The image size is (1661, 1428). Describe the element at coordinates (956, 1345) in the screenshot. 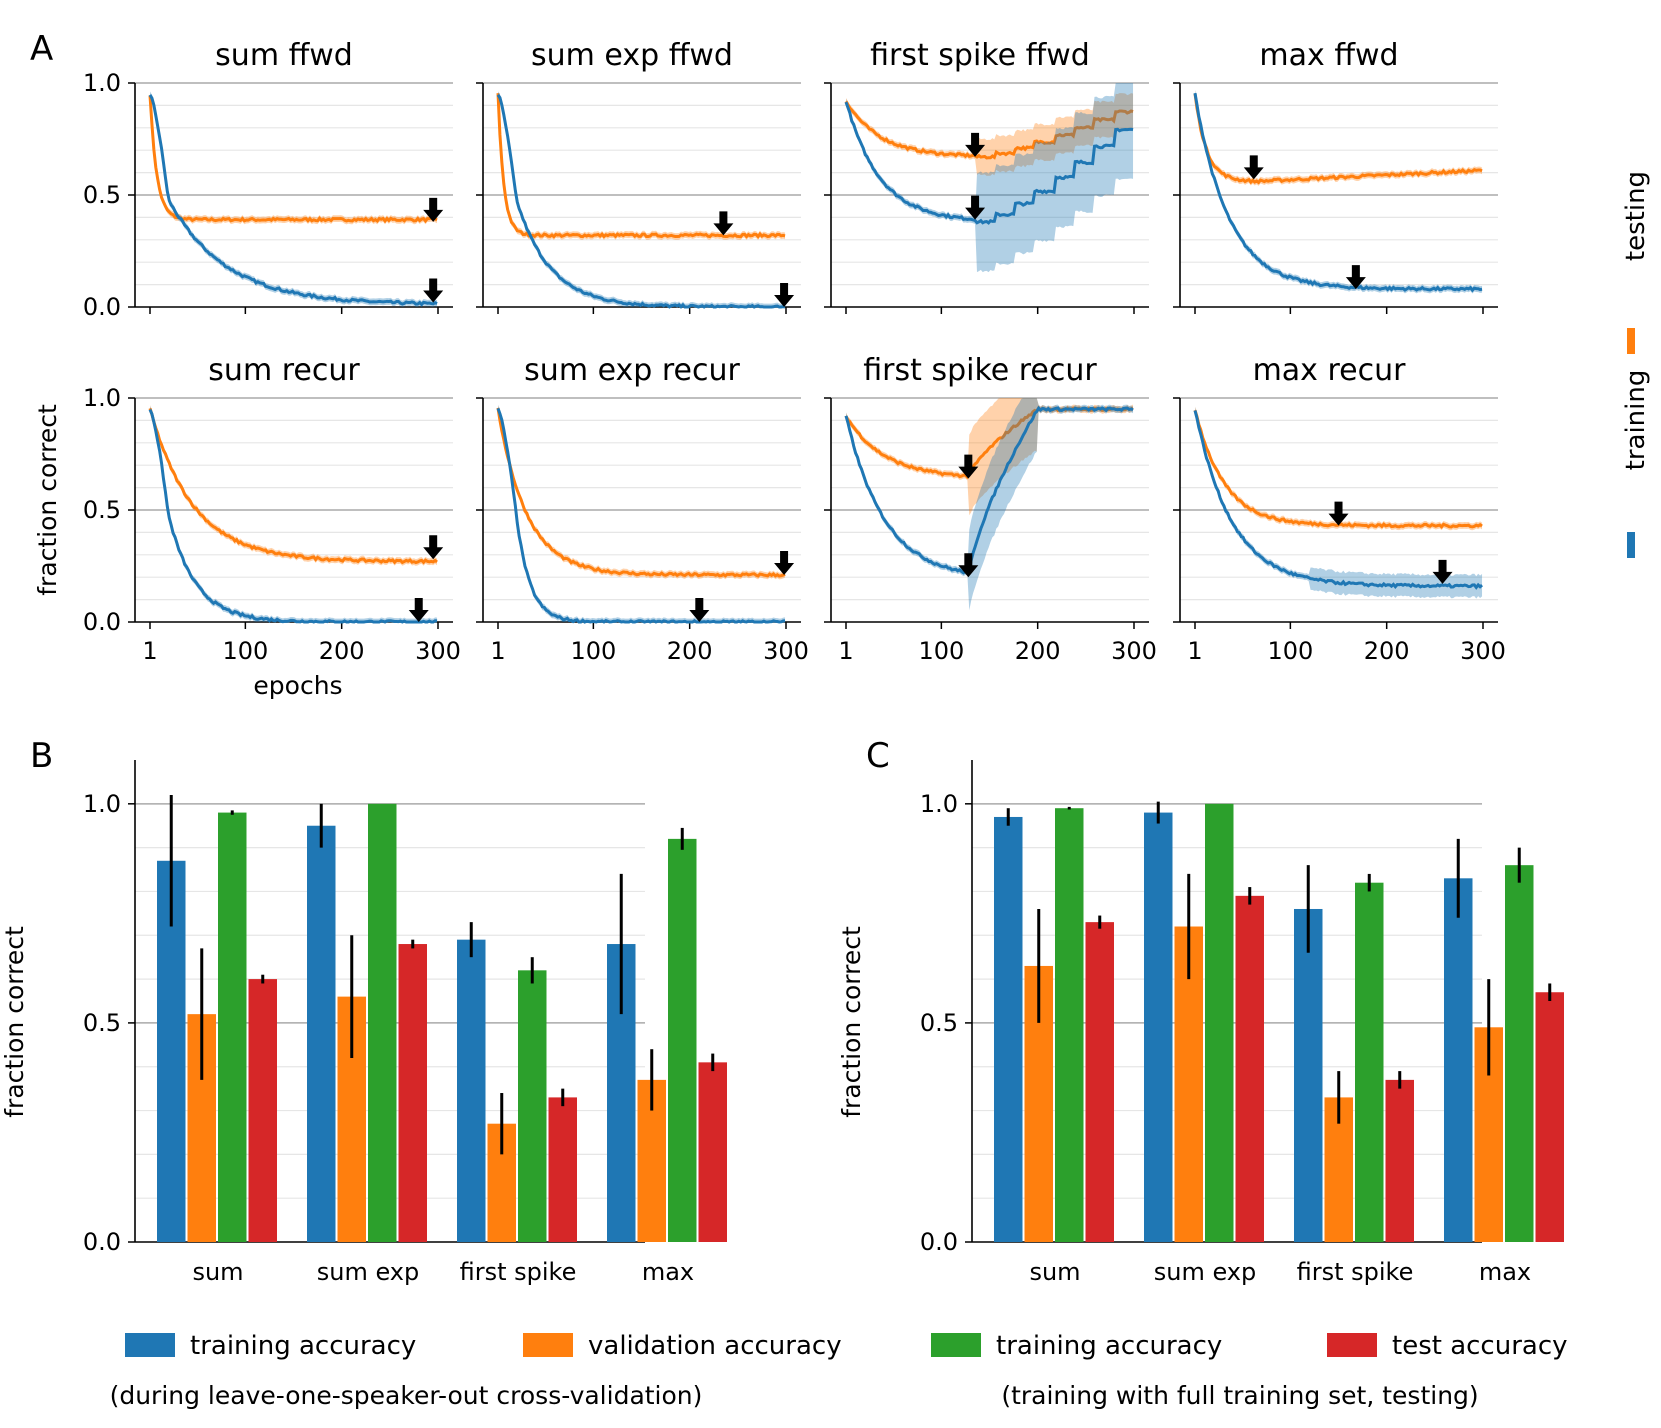

I see `legend-swatch-training-full` at that location.